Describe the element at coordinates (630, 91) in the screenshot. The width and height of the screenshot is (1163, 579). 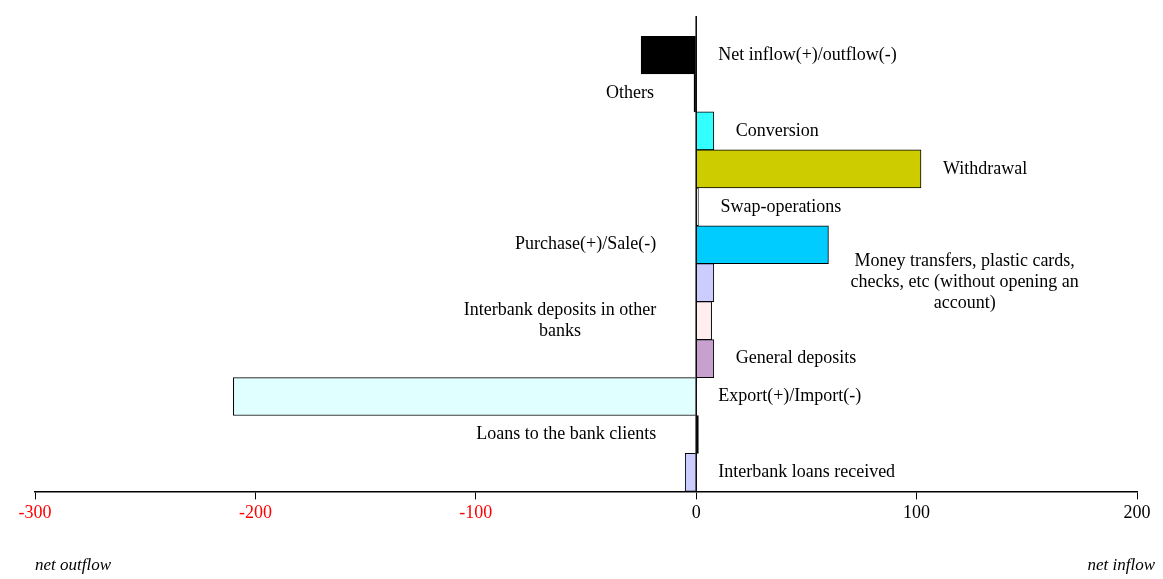
I see `y-tick-label: Others` at that location.